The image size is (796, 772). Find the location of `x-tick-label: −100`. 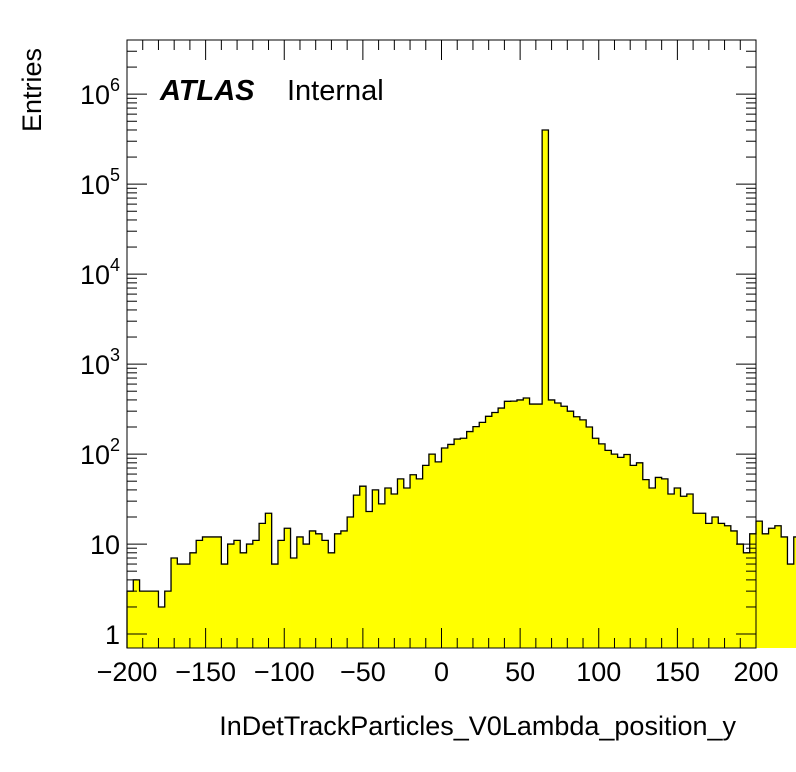

x-tick-label: −100 is located at coordinates (284, 672).